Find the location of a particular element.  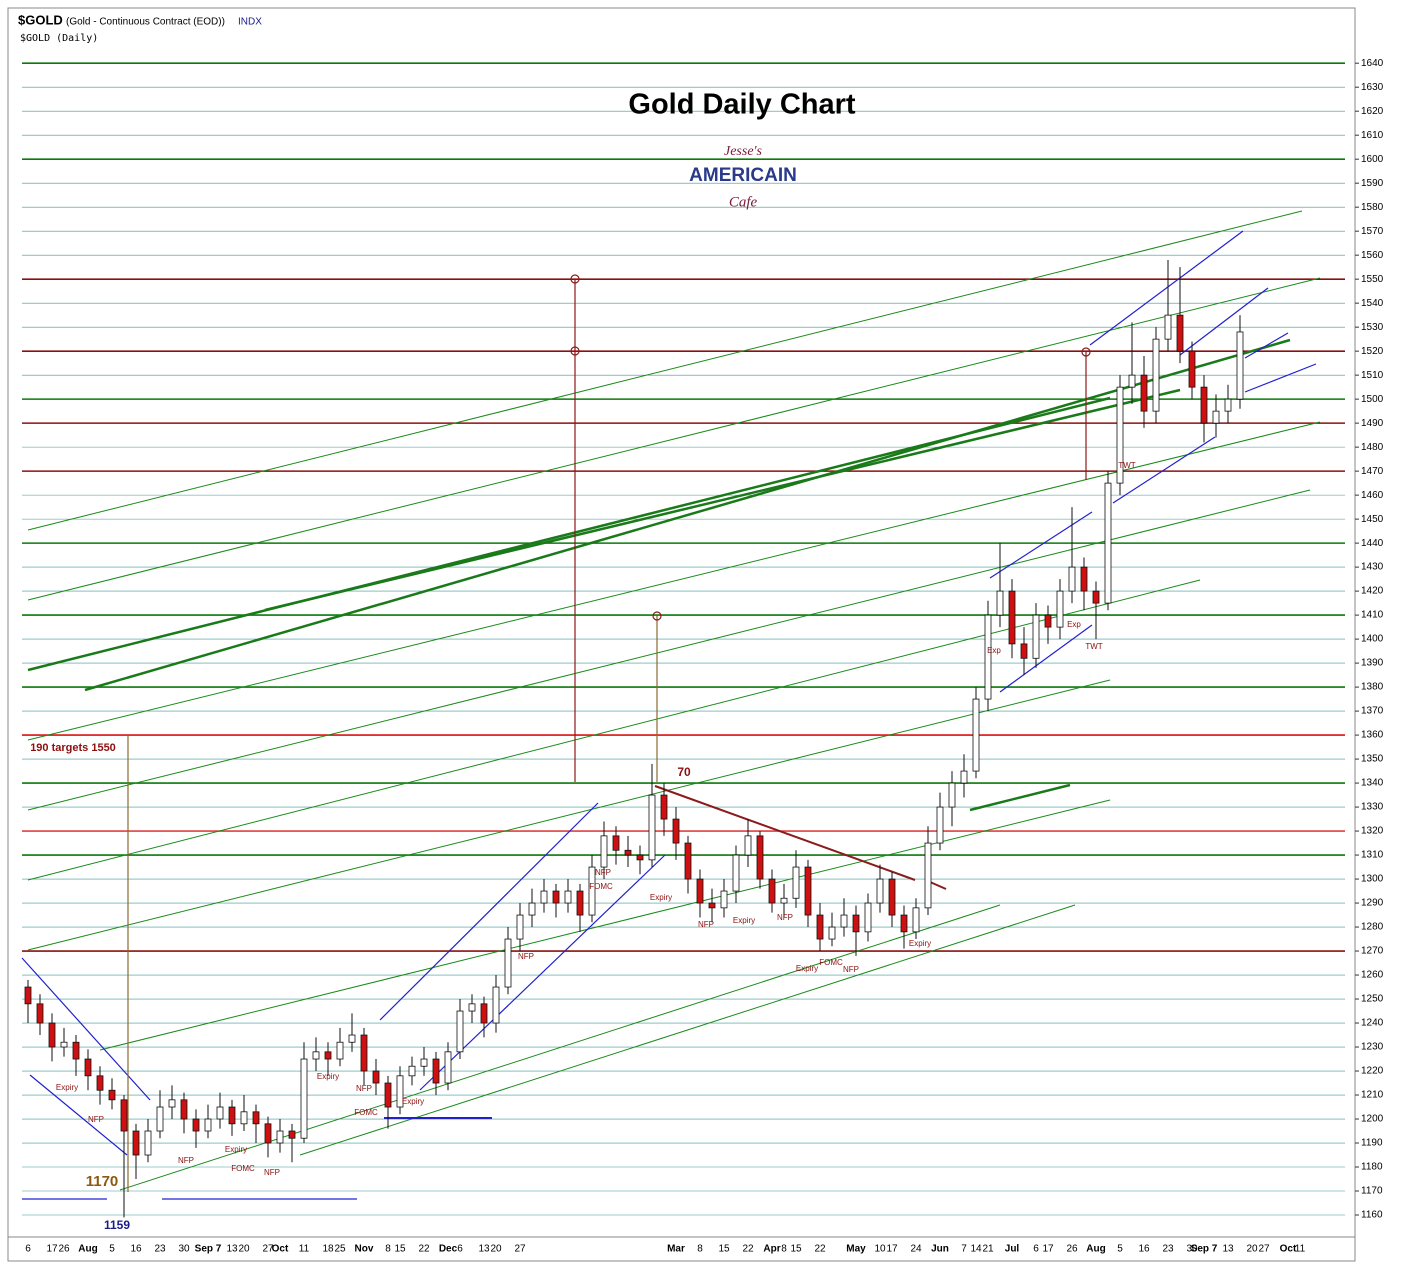

annotation: Expiry is located at coordinates (67, 1087).